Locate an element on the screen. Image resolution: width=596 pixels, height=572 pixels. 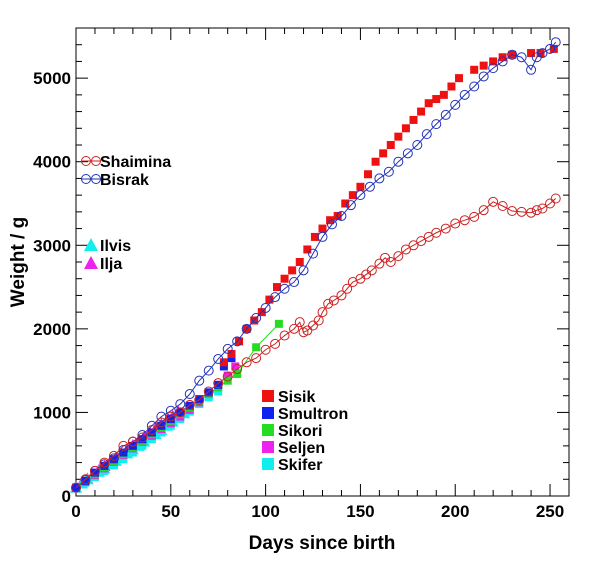
legend-entry-skifer: Skifer is located at coordinates (292, 465).